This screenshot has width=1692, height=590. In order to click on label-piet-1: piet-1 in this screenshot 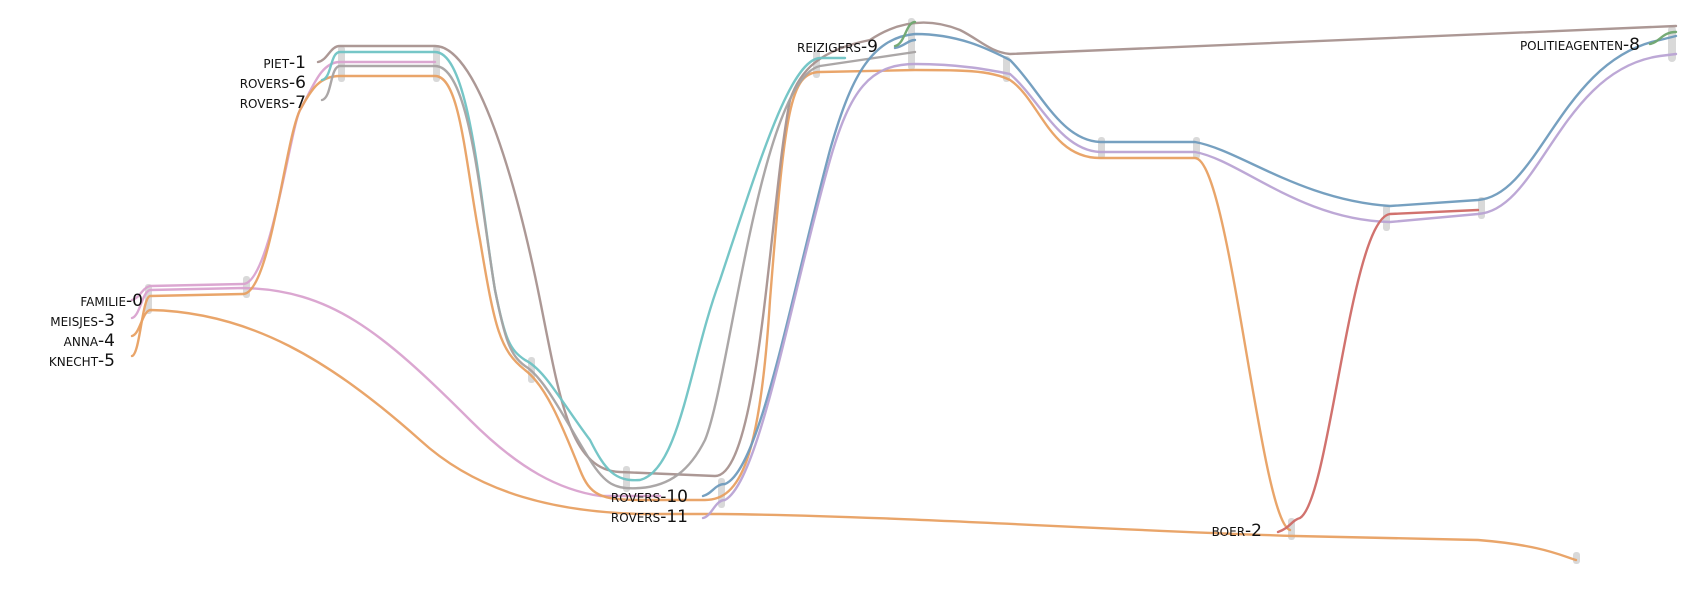, I will do `click(284, 63)`.